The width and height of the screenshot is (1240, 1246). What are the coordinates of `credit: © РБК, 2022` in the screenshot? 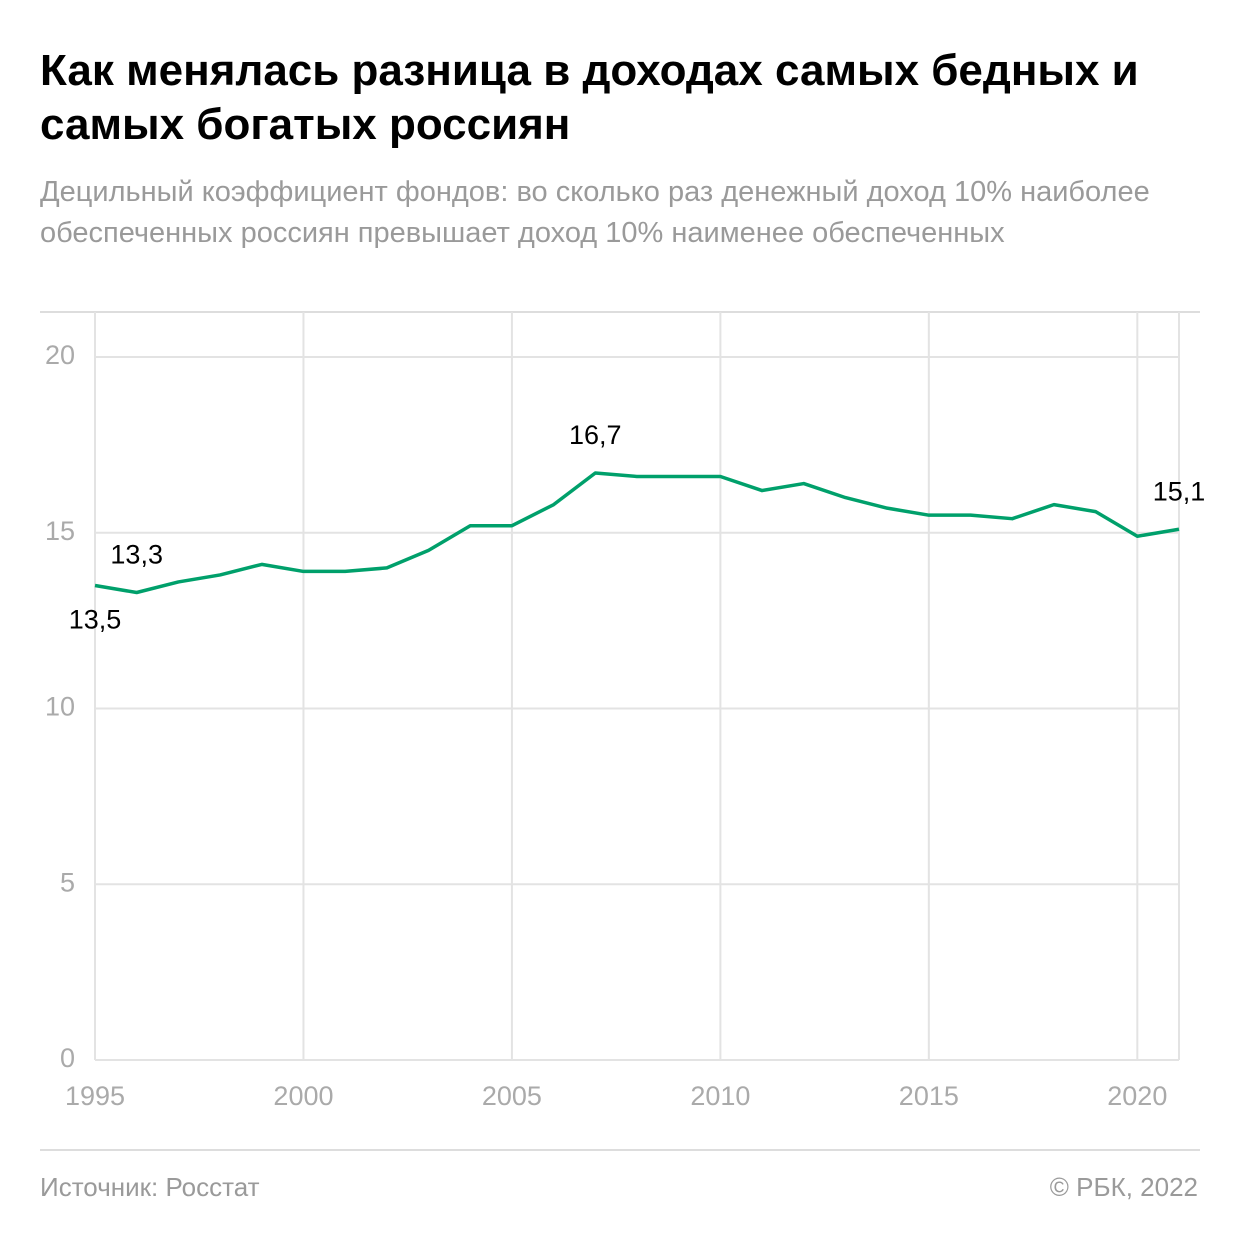 It's located at (1123, 1187).